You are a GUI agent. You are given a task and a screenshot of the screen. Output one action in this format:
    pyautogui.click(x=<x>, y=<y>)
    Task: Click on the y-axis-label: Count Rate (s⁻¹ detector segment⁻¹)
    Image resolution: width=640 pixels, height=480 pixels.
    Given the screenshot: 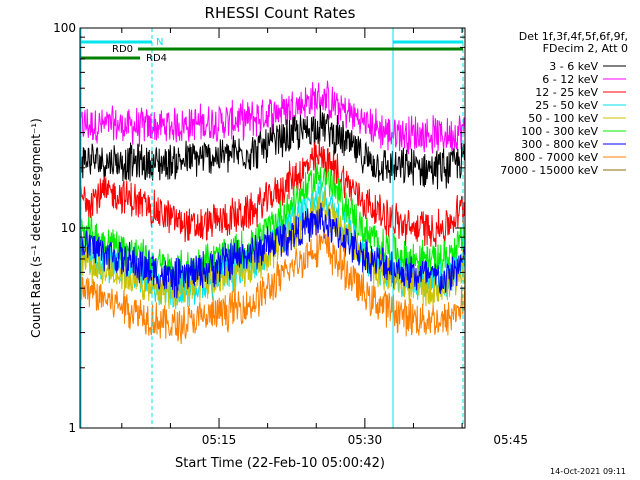 What is the action you would take?
    pyautogui.click(x=36, y=228)
    